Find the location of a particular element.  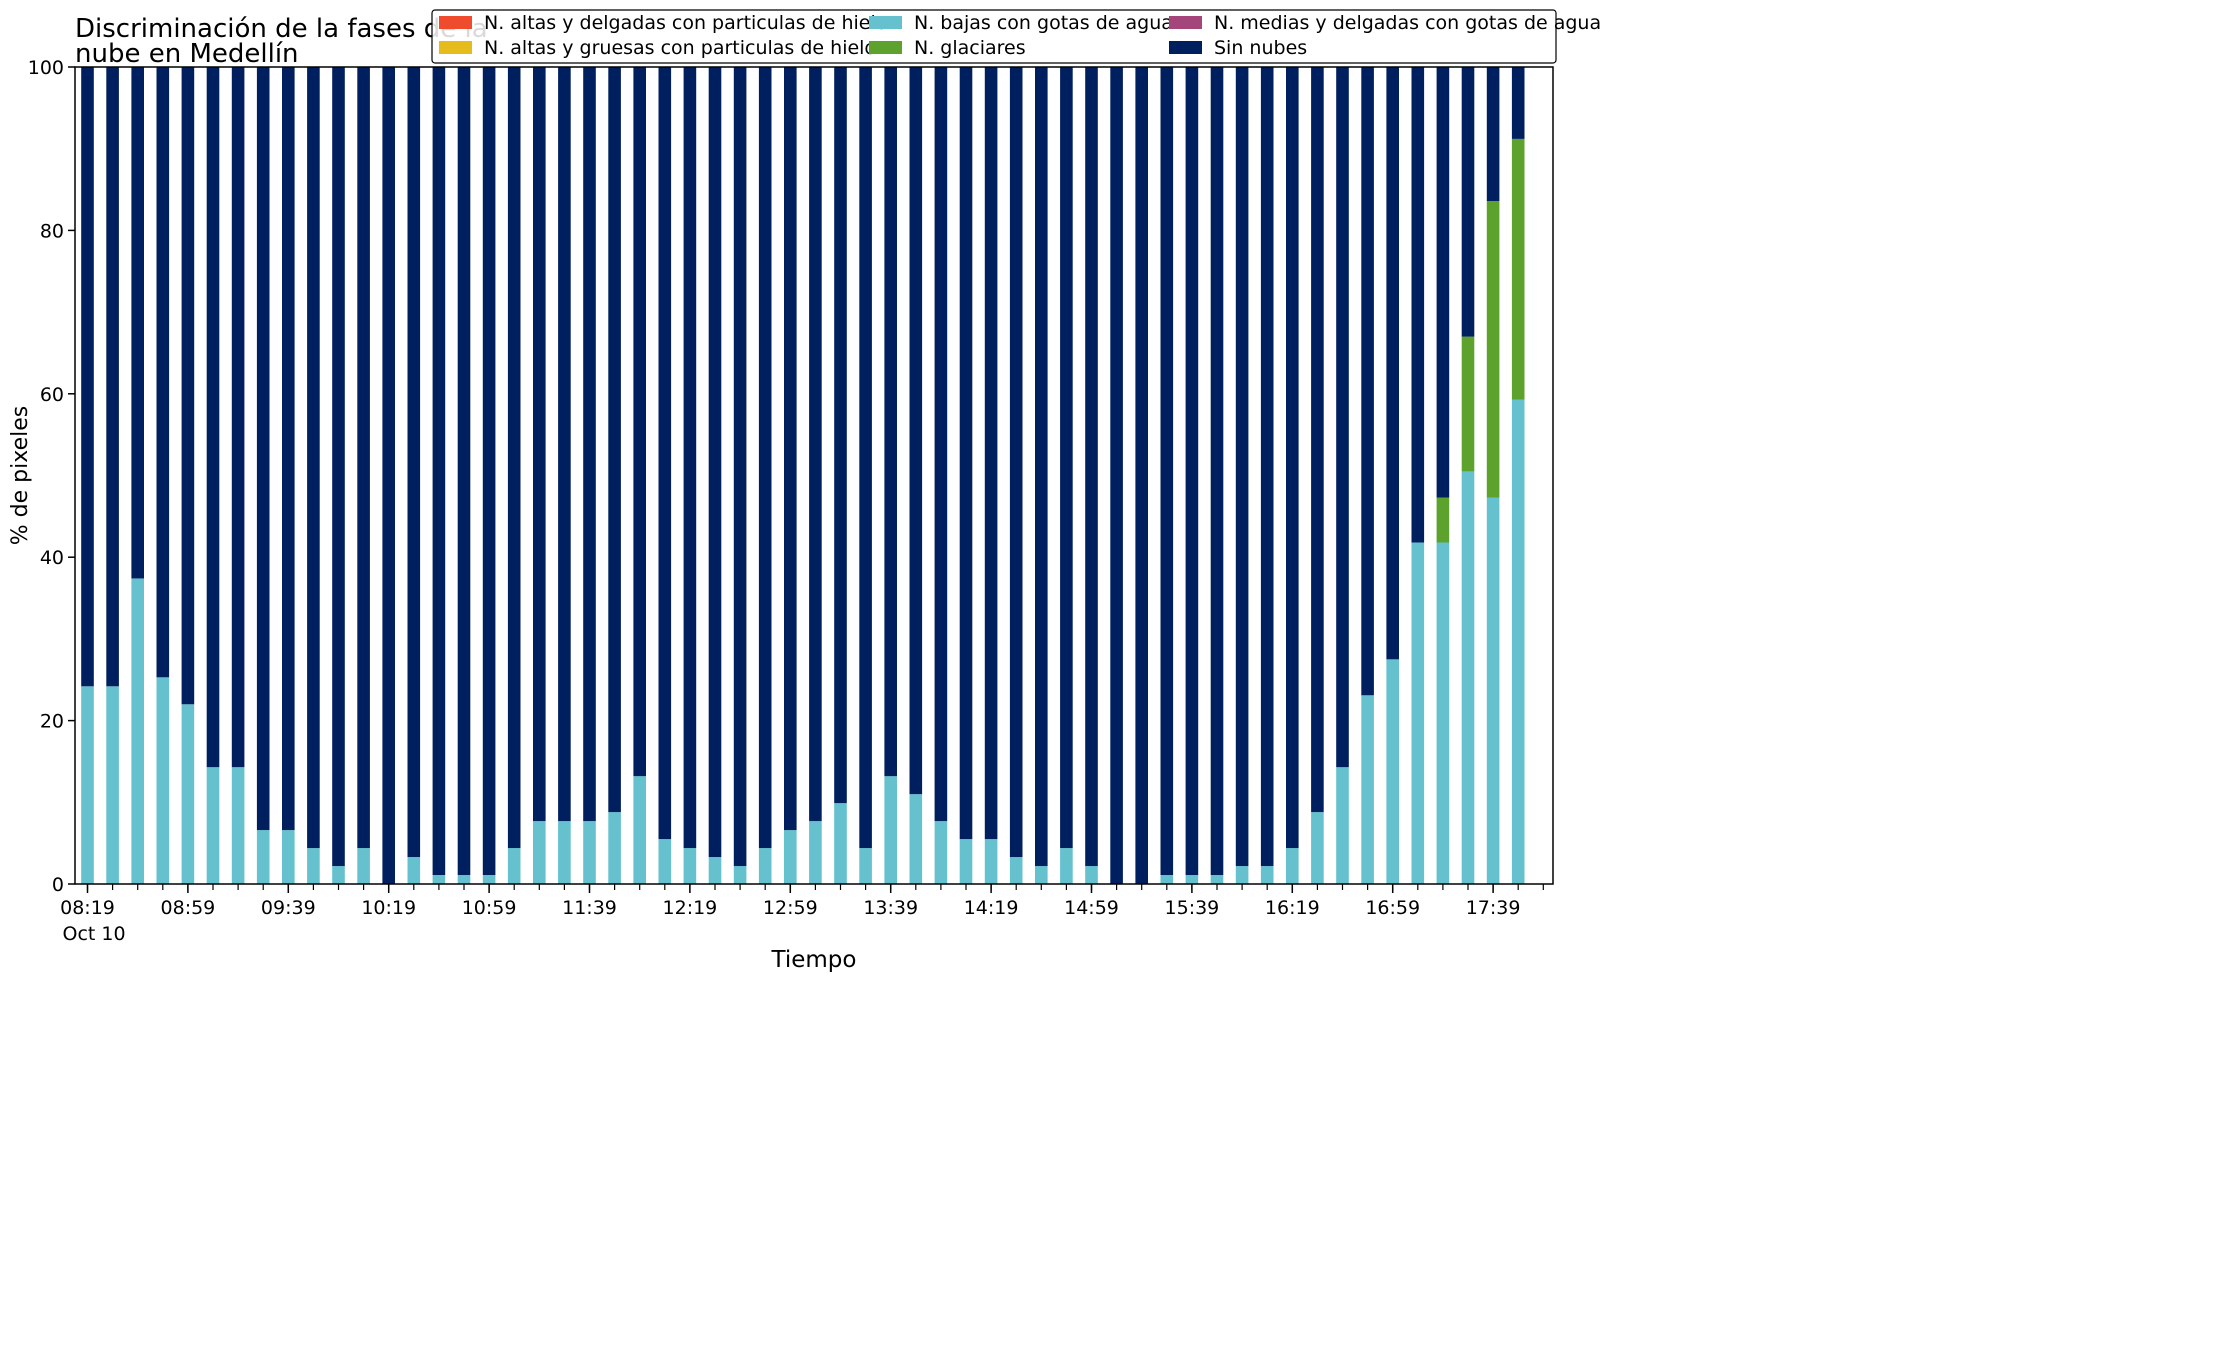

y-tick-label-100: 100 is located at coordinates (46, 68).